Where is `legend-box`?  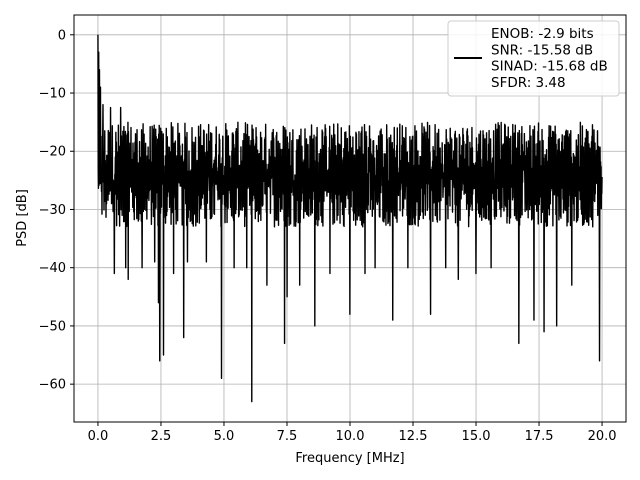
legend-box is located at coordinates (533, 58).